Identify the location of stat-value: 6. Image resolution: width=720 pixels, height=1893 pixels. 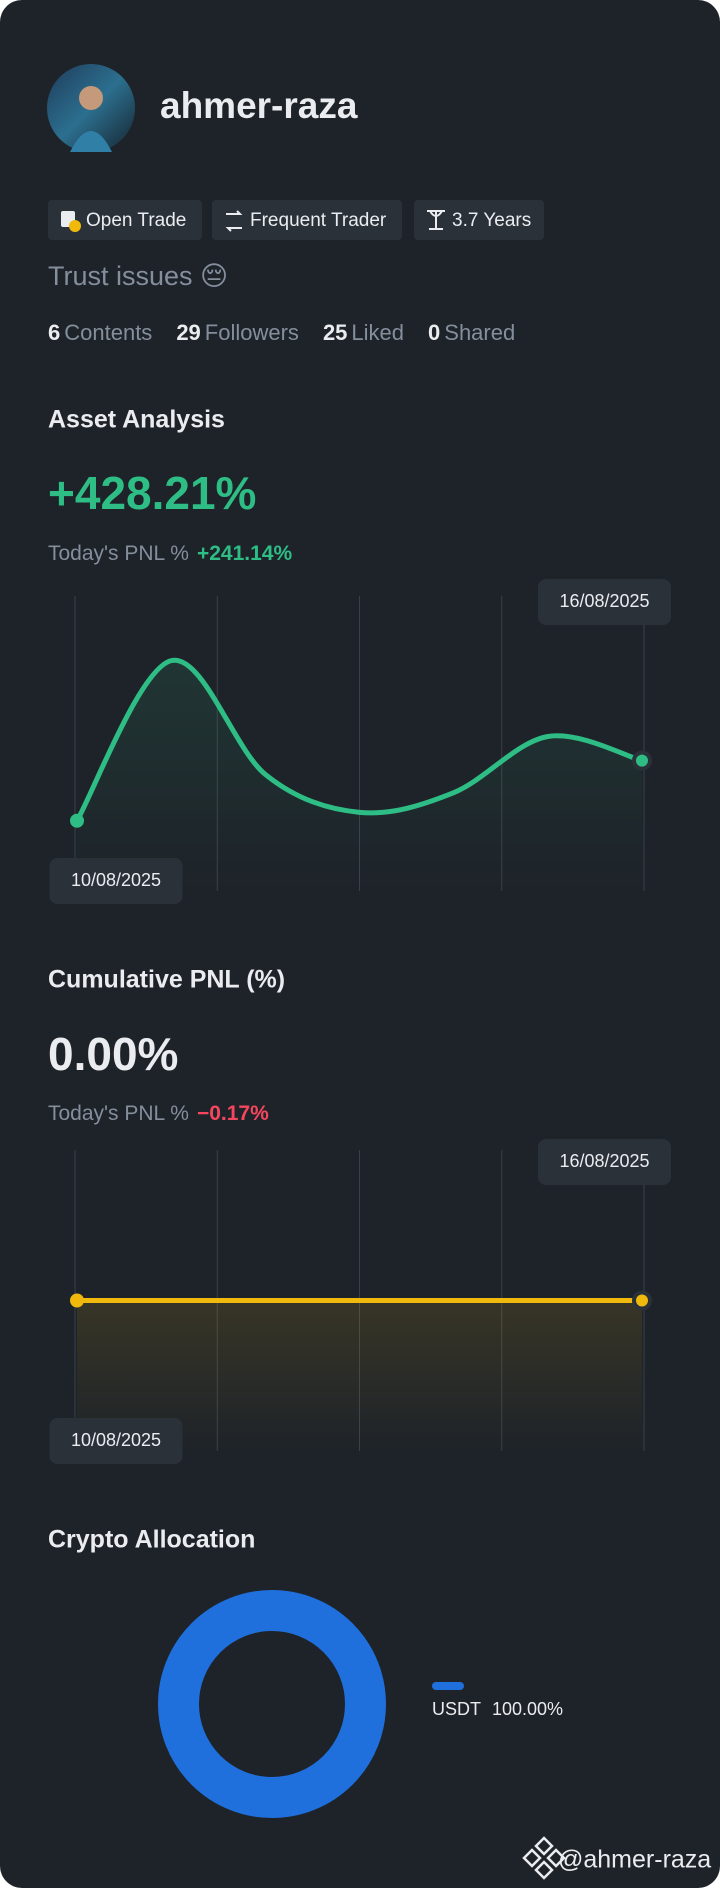
(54, 332).